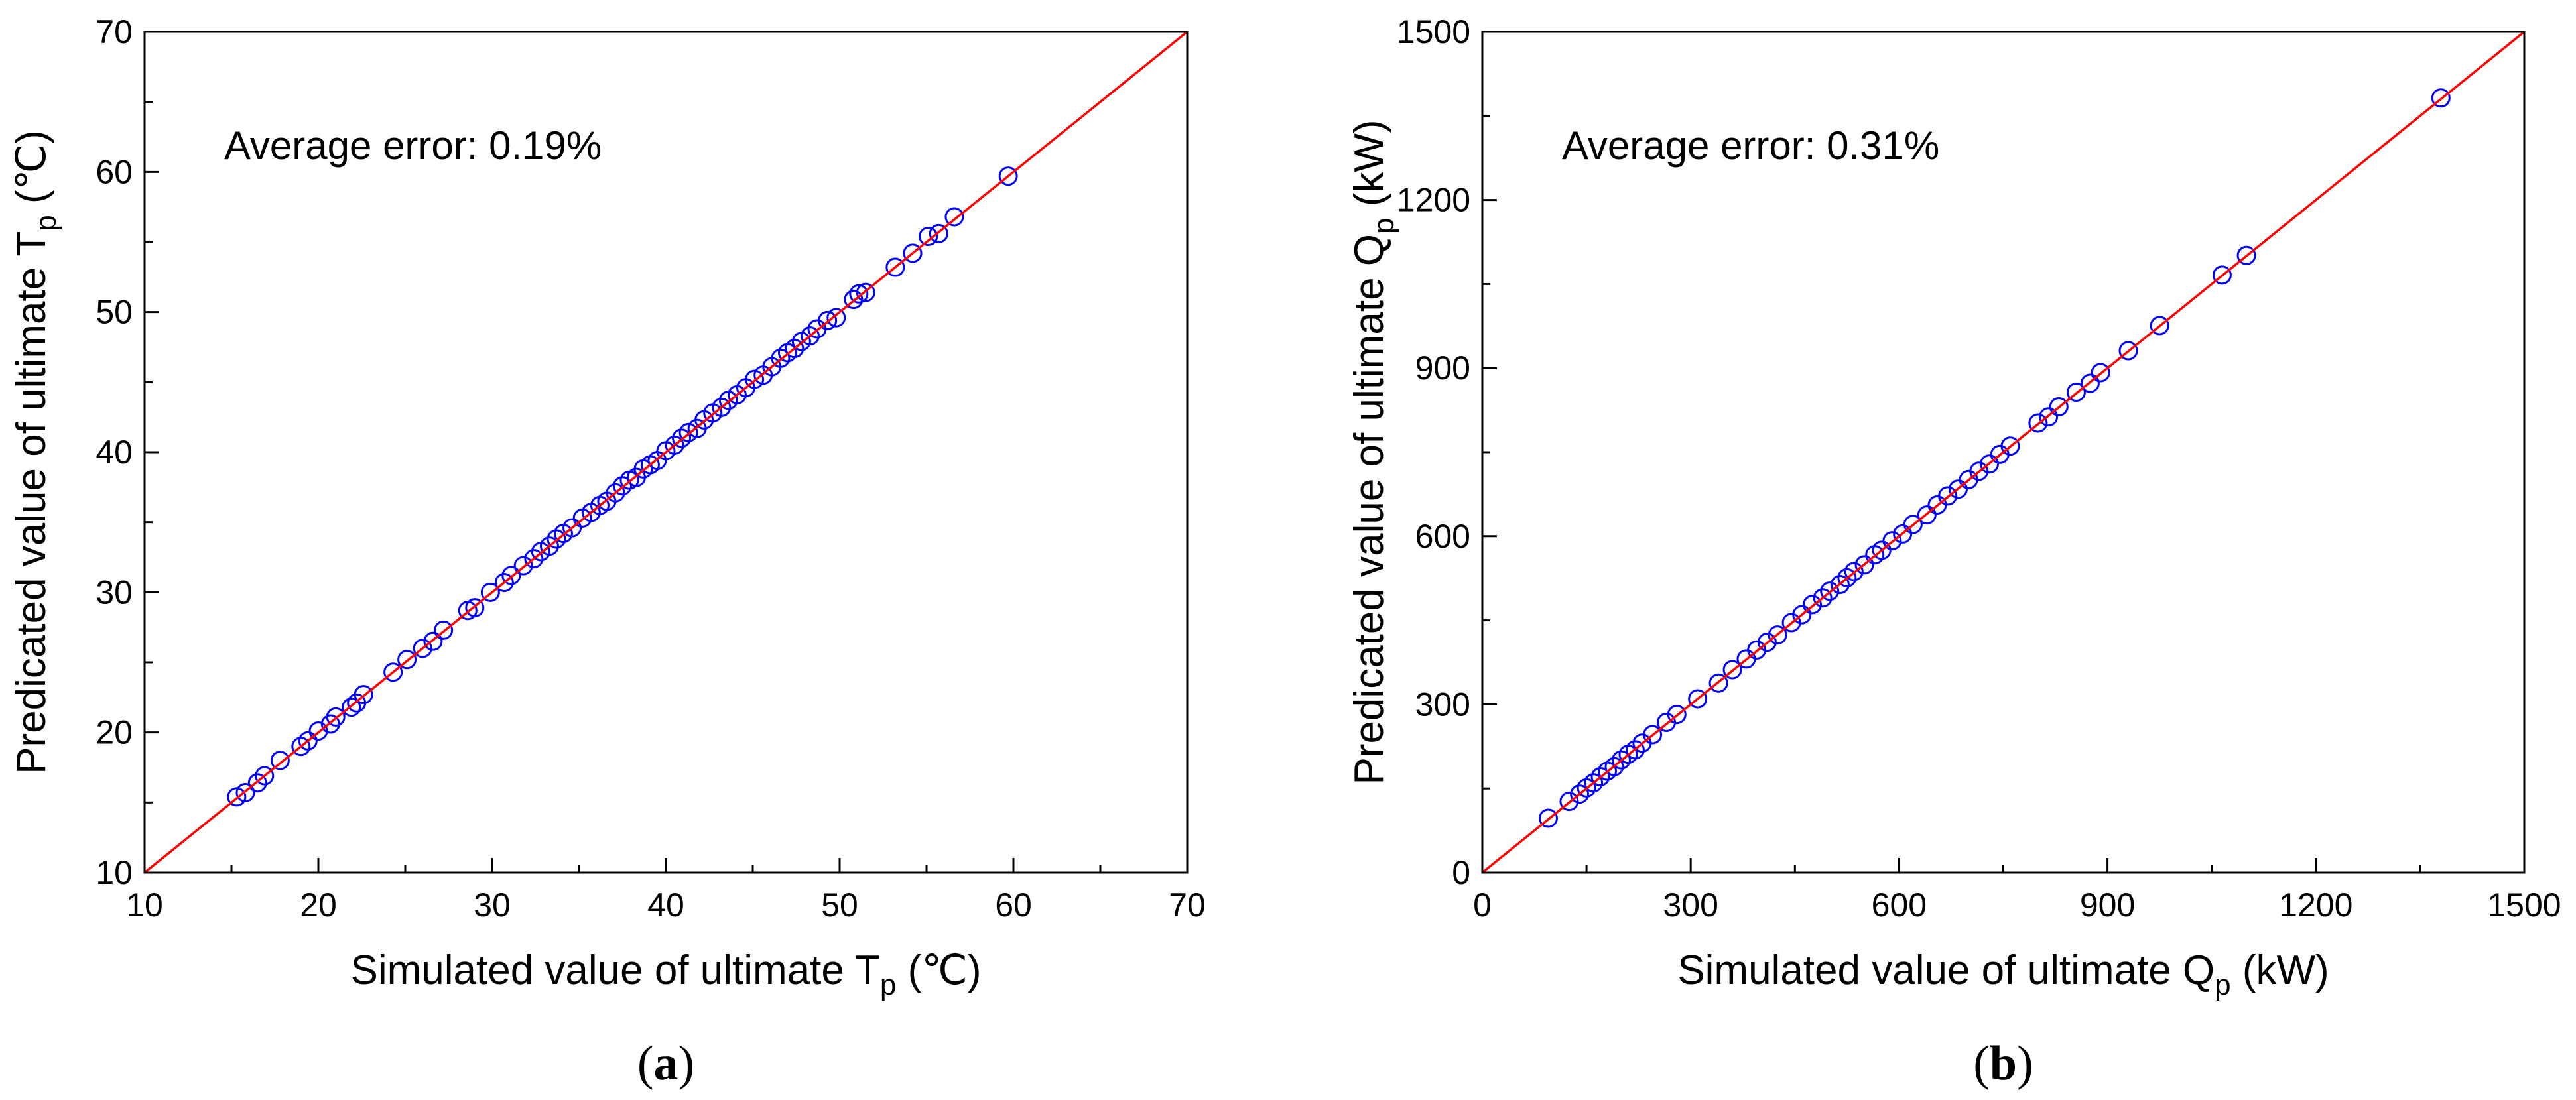 Image resolution: width=2576 pixels, height=1100 pixels. Describe the element at coordinates (493, 905) in the screenshot. I see `x-tick-label: 30` at that location.